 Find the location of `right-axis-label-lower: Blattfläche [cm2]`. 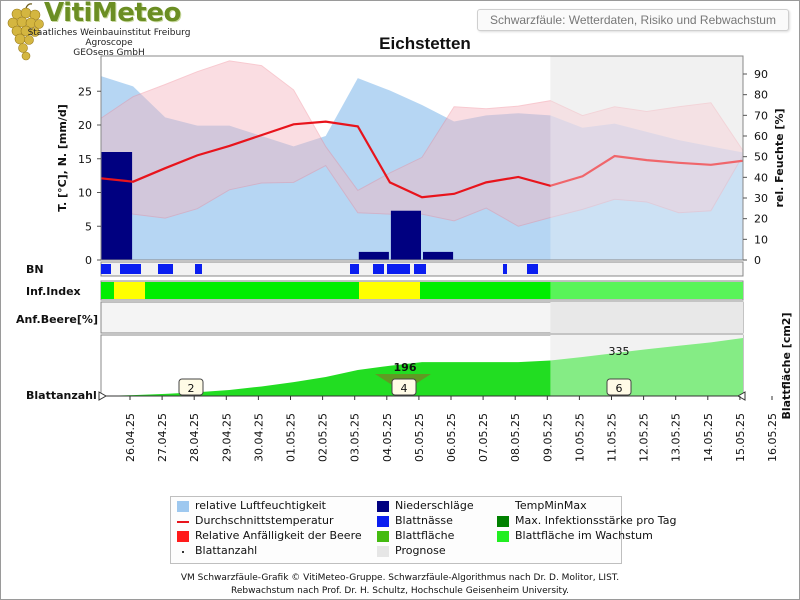

right-axis-label-lower: Blattfläche [cm2] is located at coordinates (786, 365).